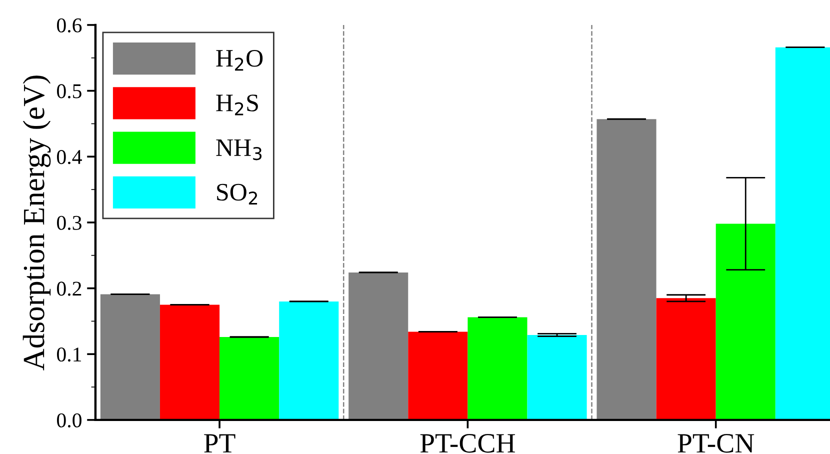 The width and height of the screenshot is (830, 454). What do you see at coordinates (716, 443) in the screenshot?
I see `x-tick-label: PT-CN` at bounding box center [716, 443].